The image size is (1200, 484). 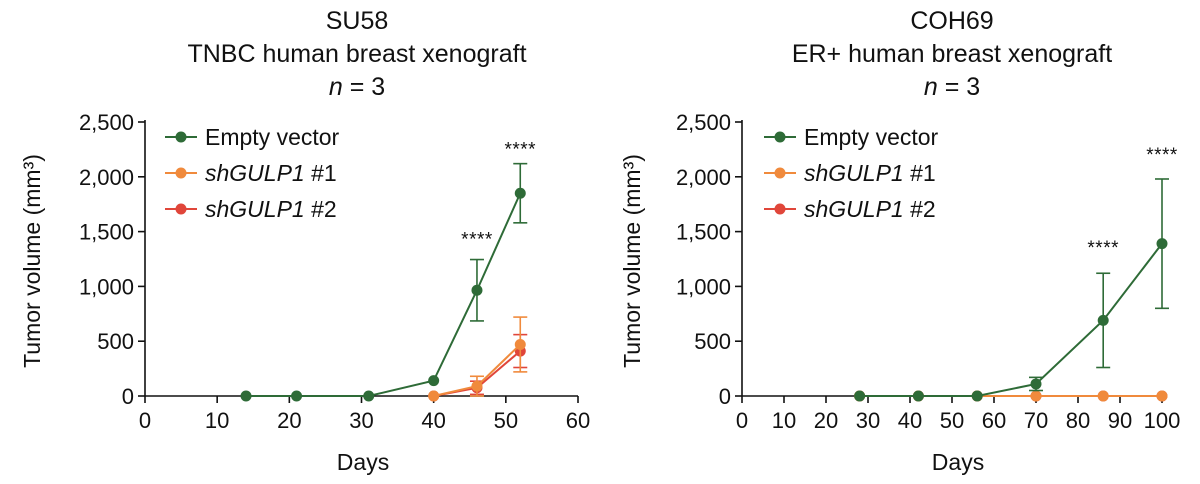 I want to click on chart1-y-tick-label: 0, so click(x=128, y=396).